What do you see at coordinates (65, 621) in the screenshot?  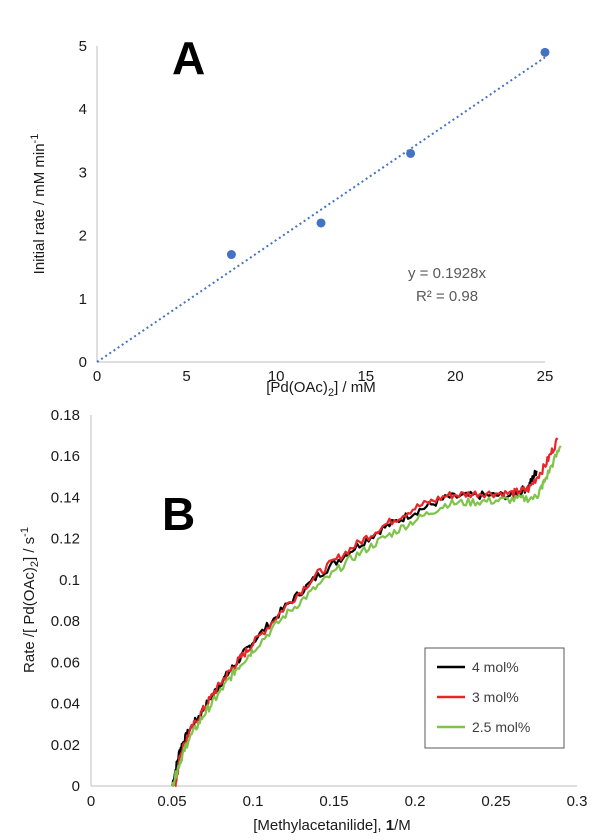 I see `panel-b-y-tick-label: 0.08` at bounding box center [65, 621].